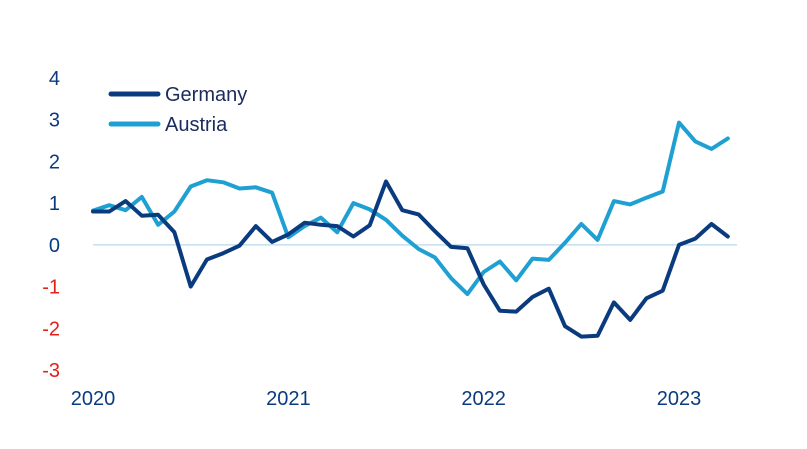 The height and width of the screenshot is (449, 807). Describe the element at coordinates (206, 95) in the screenshot. I see `legend-label-germany: Germany` at that location.